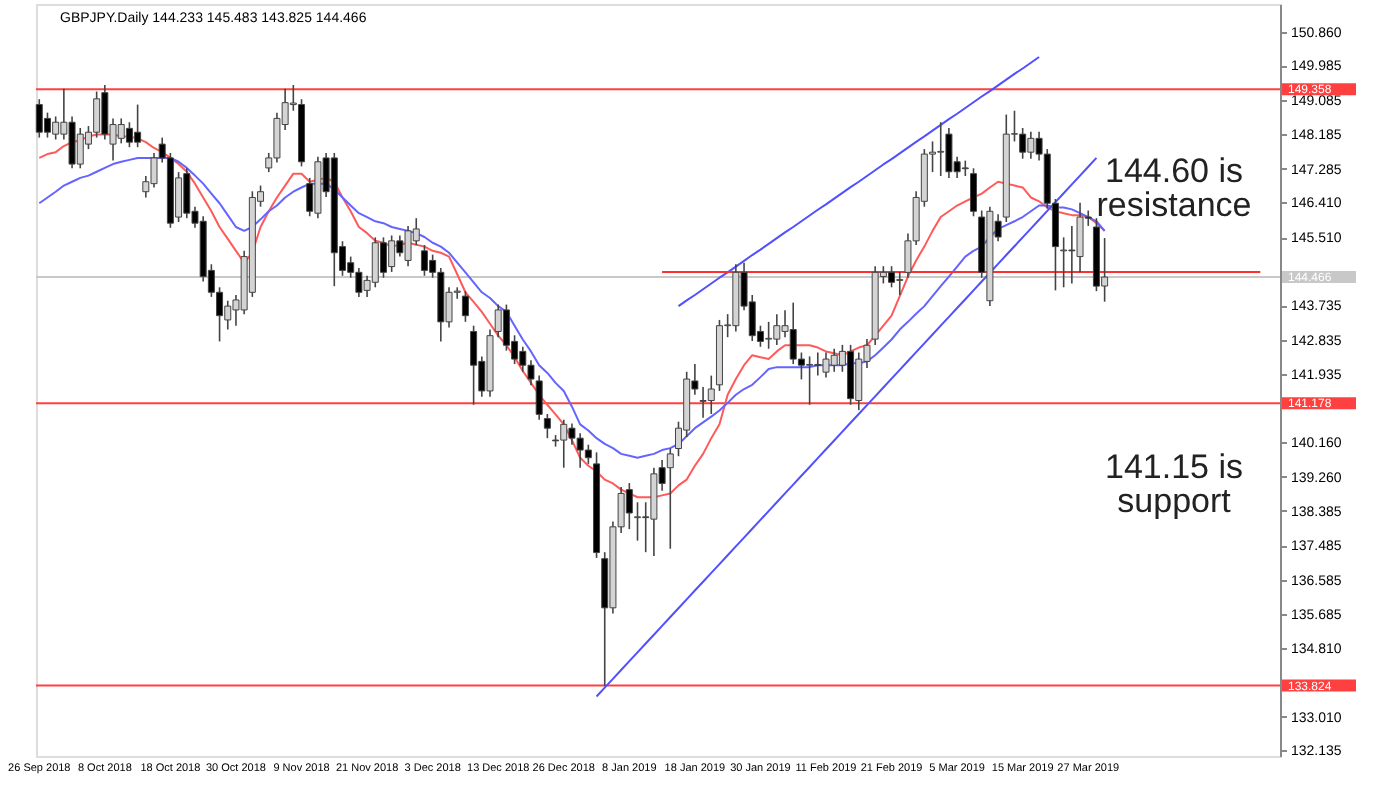 Image resolution: width=1400 pixels, height=788 pixels. I want to click on annotation: 141.15 is support, so click(1174, 484).